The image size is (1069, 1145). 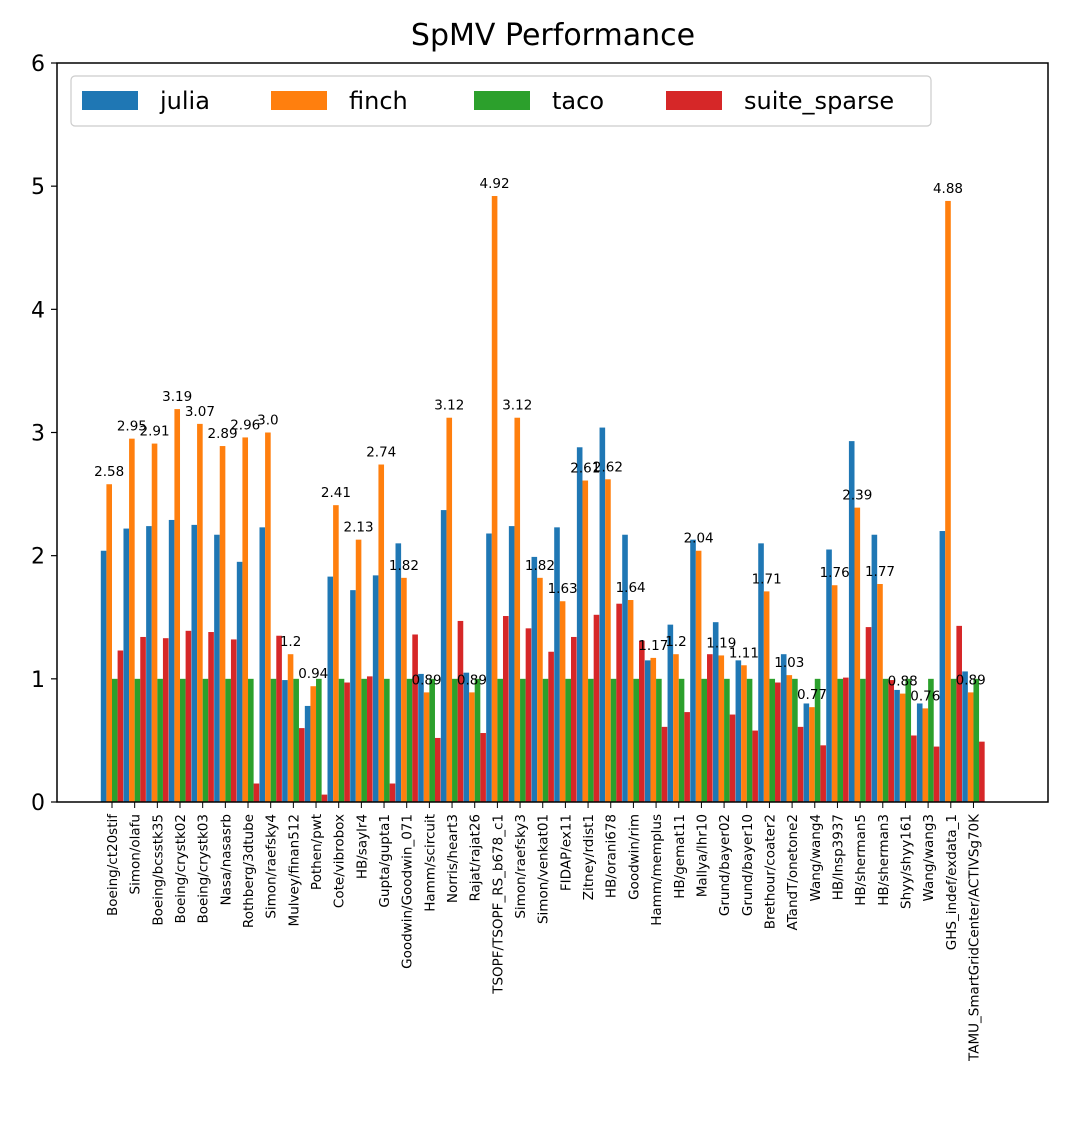 What do you see at coordinates (109, 472) in the screenshot?
I see `data-label: 2.58` at bounding box center [109, 472].